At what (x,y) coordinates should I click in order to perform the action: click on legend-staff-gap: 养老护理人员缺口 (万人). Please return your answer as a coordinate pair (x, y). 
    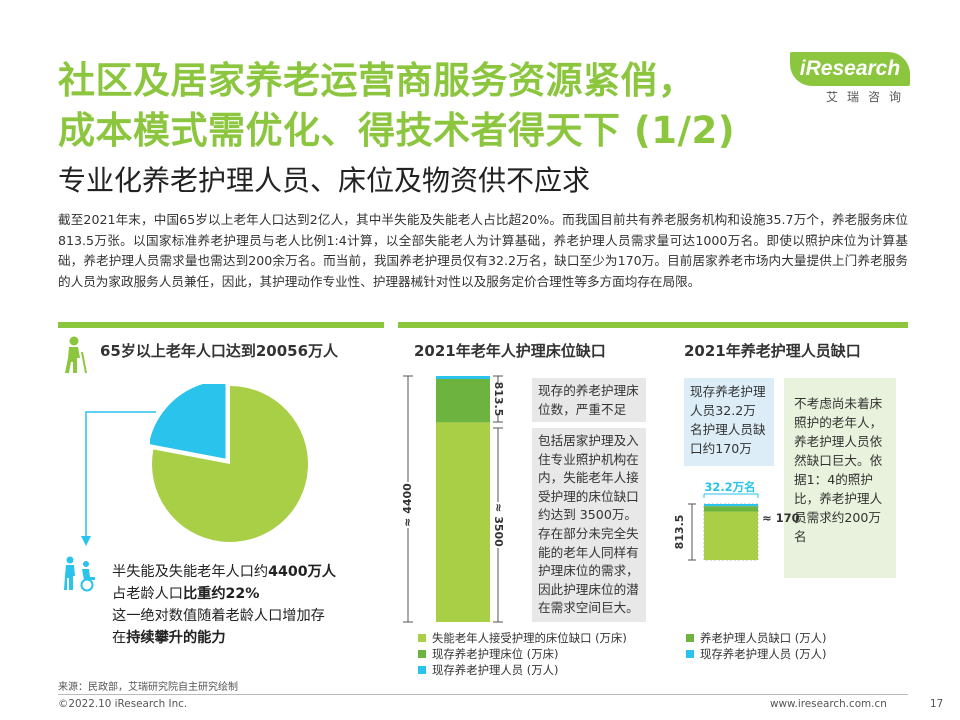
    Looking at the image, I should click on (756, 638).